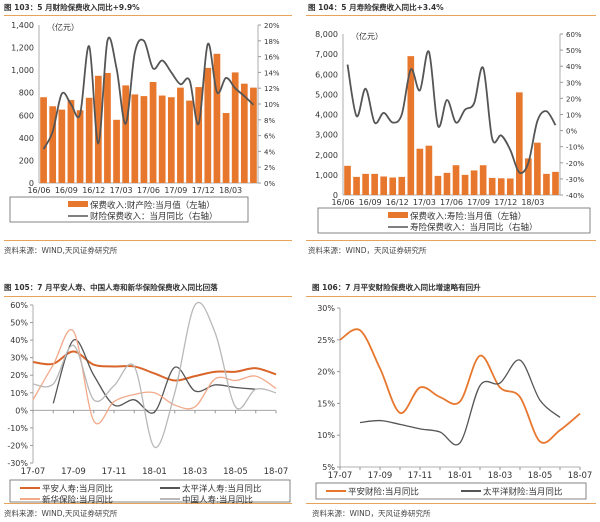  I want to click on y-tick-label: 40%, so click(19, 340).